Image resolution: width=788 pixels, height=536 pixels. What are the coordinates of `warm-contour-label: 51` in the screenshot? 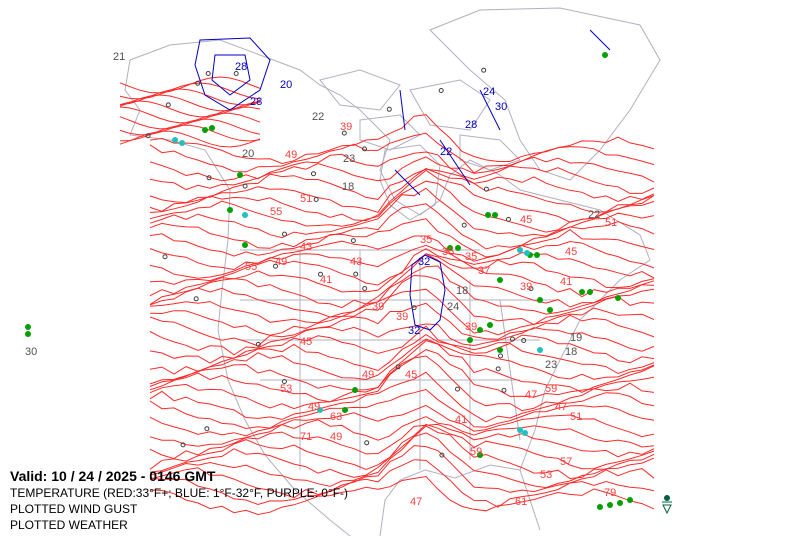 It's located at (306, 199).